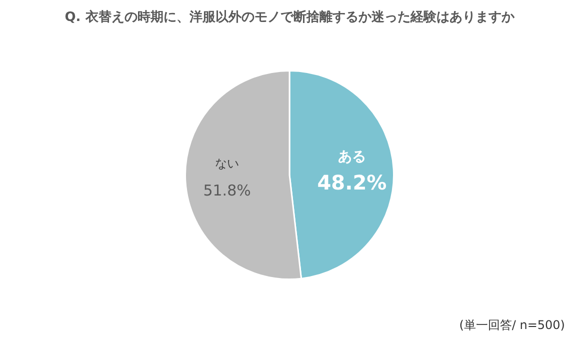 This screenshot has height=346, width=579. What do you see at coordinates (352, 182) in the screenshot?
I see `data-label: 48.2%` at bounding box center [352, 182].